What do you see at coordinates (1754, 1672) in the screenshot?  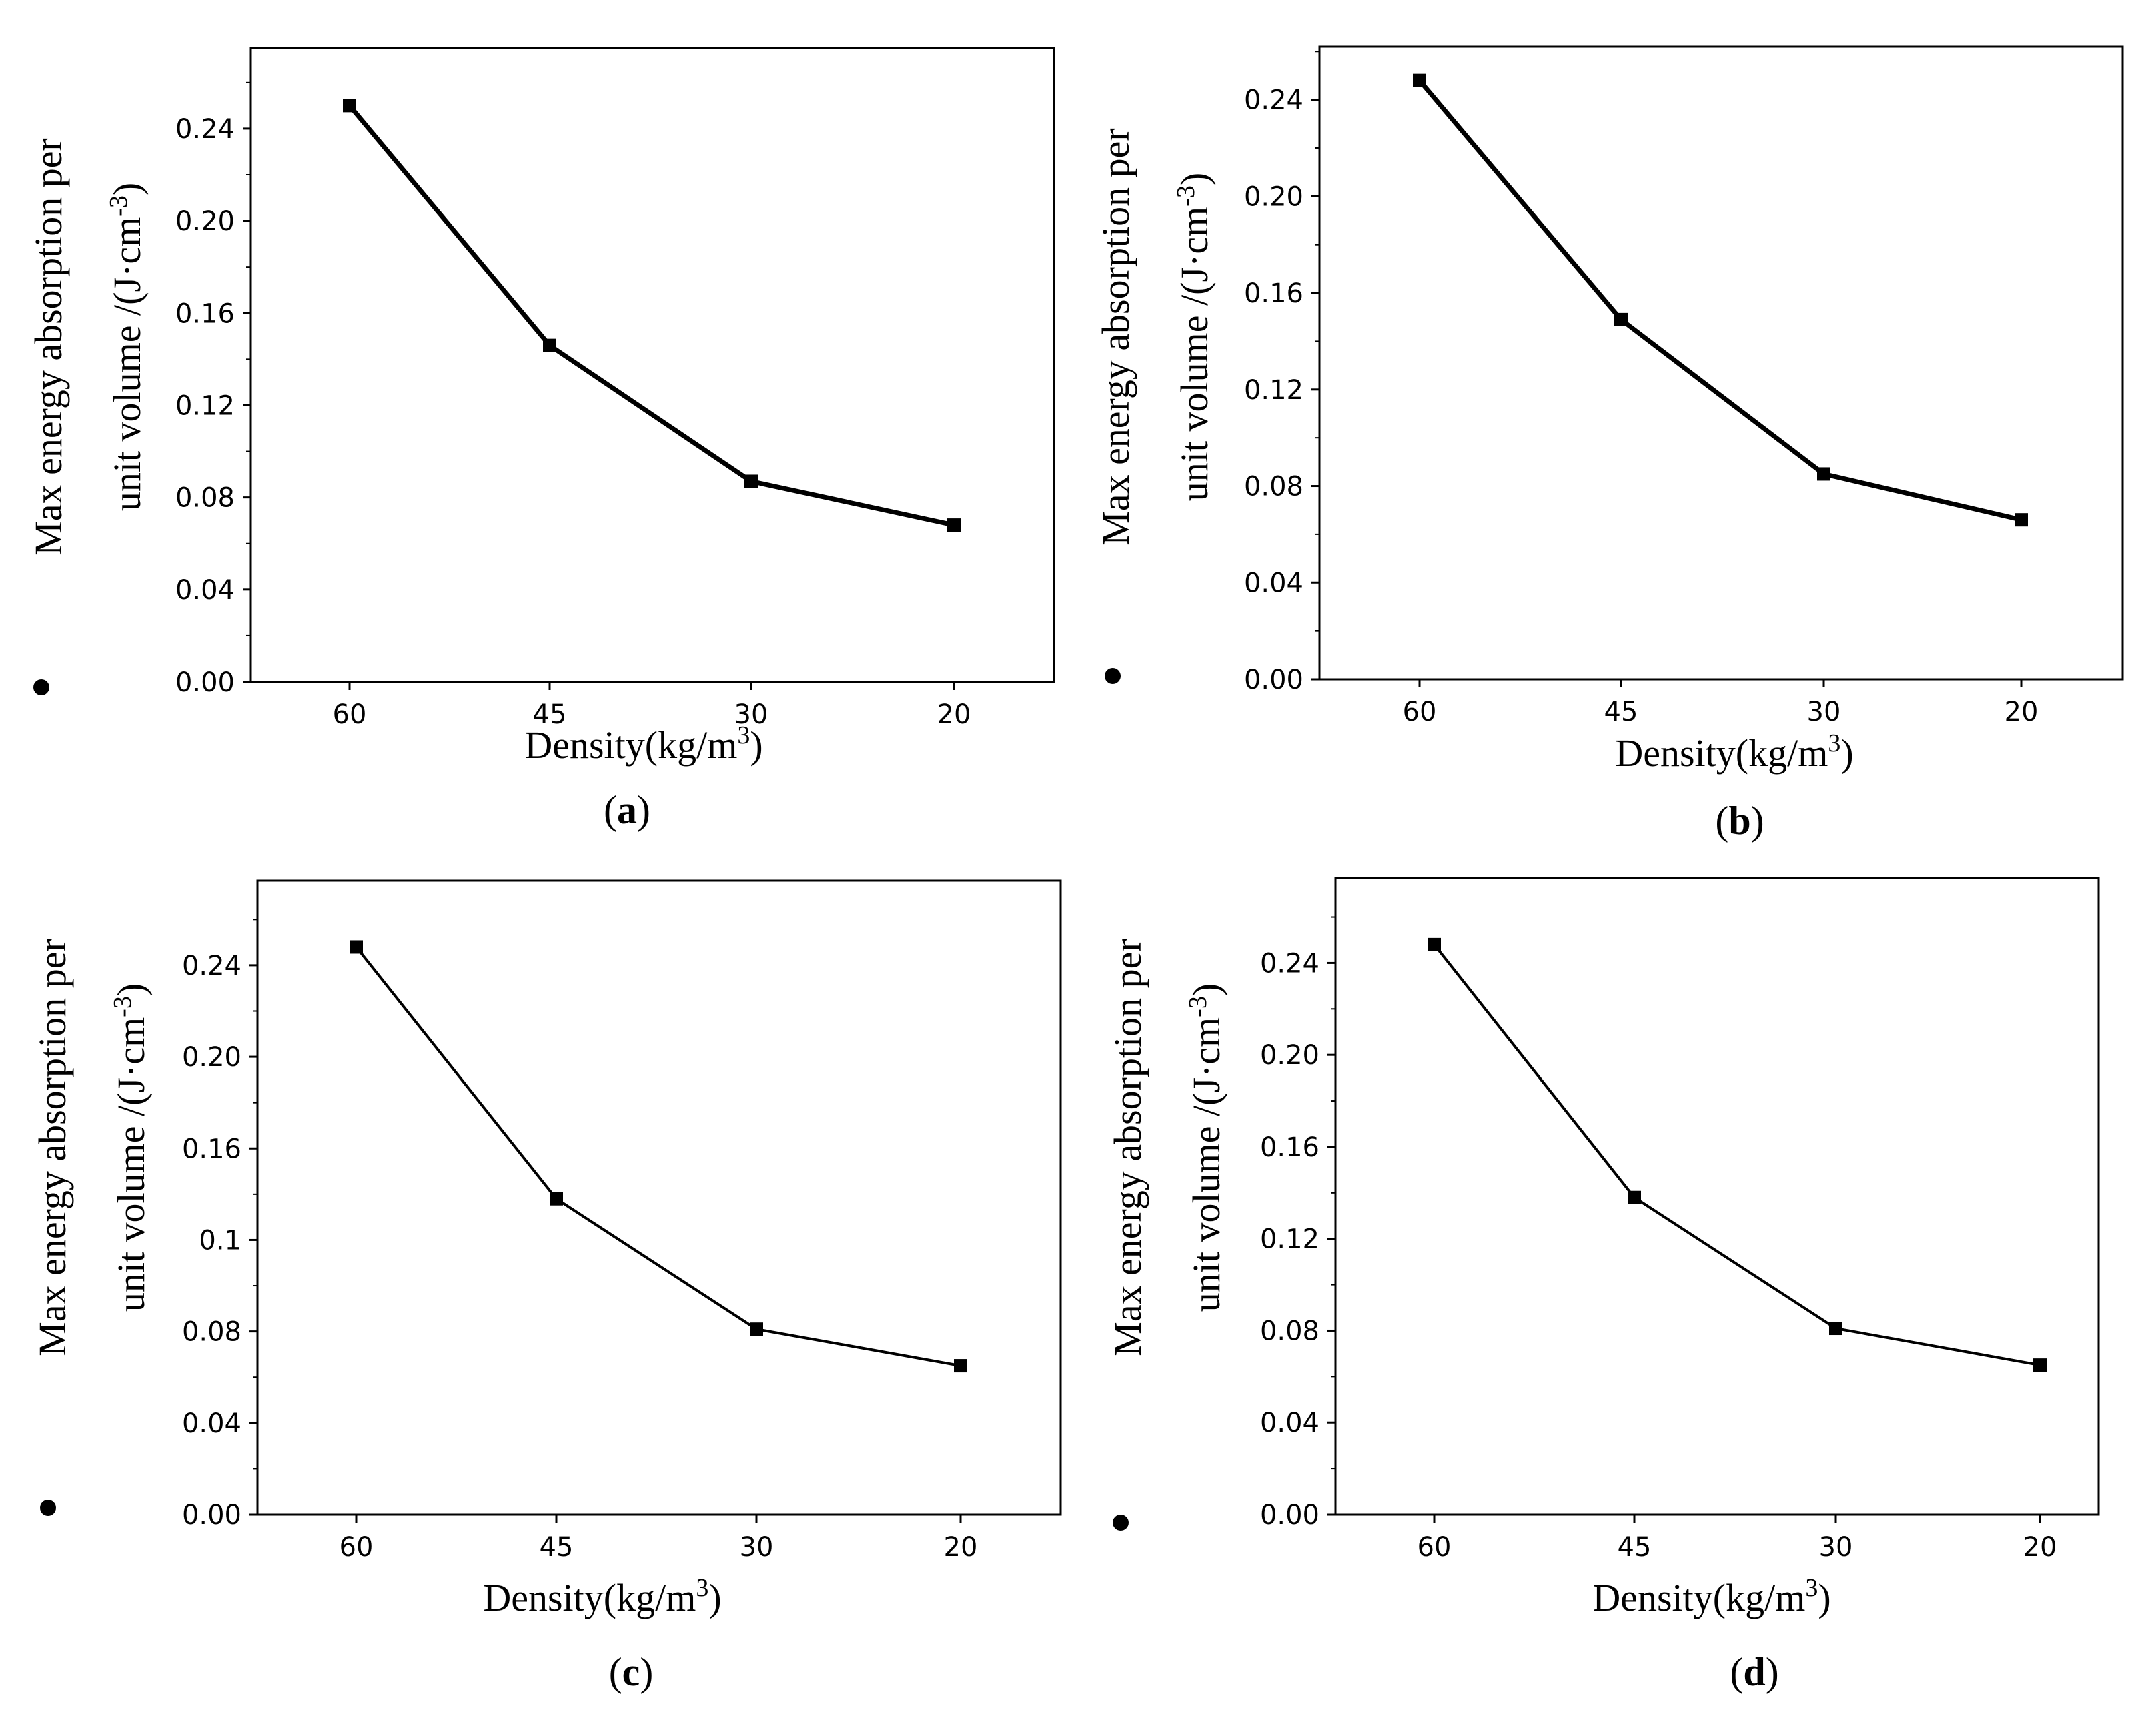 I see `panel-caption: (d)` at bounding box center [1754, 1672].